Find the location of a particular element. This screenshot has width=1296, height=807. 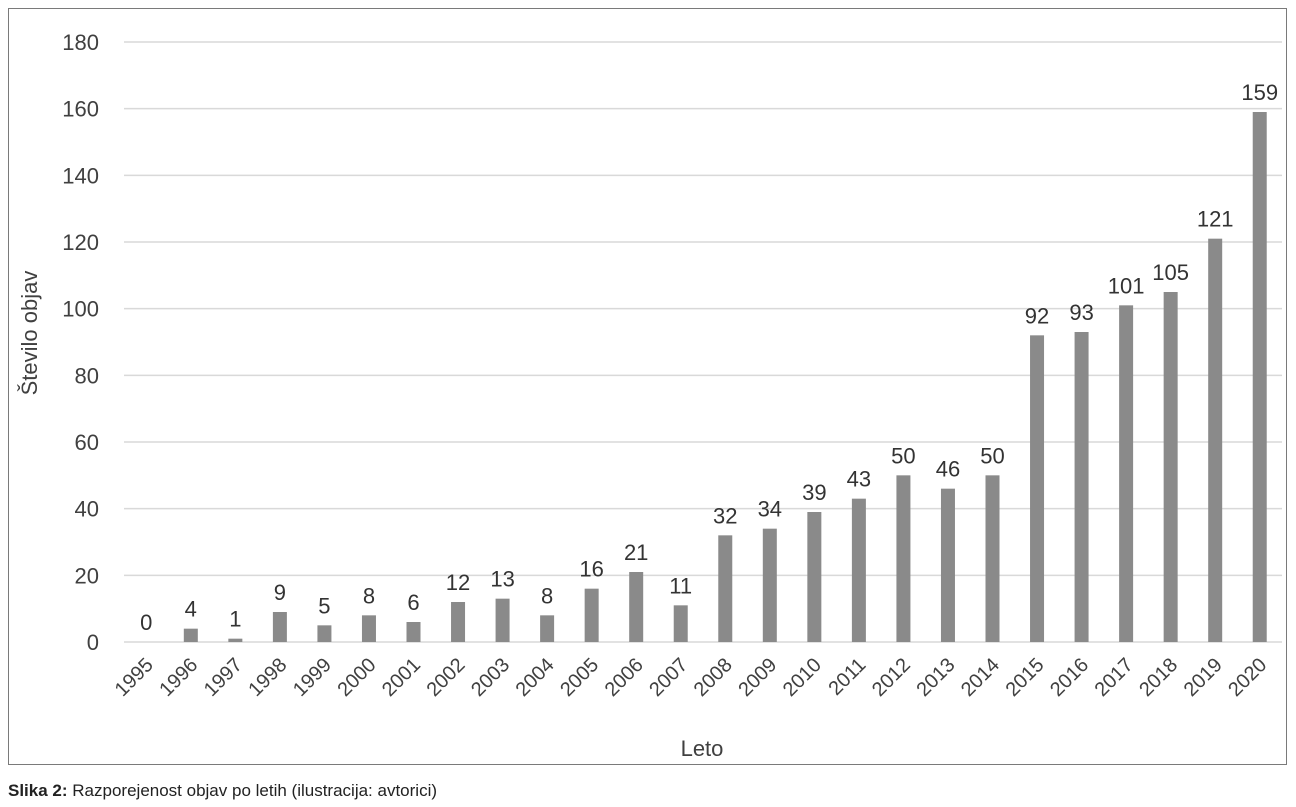

y-tick-label: 180 is located at coordinates (80, 42).